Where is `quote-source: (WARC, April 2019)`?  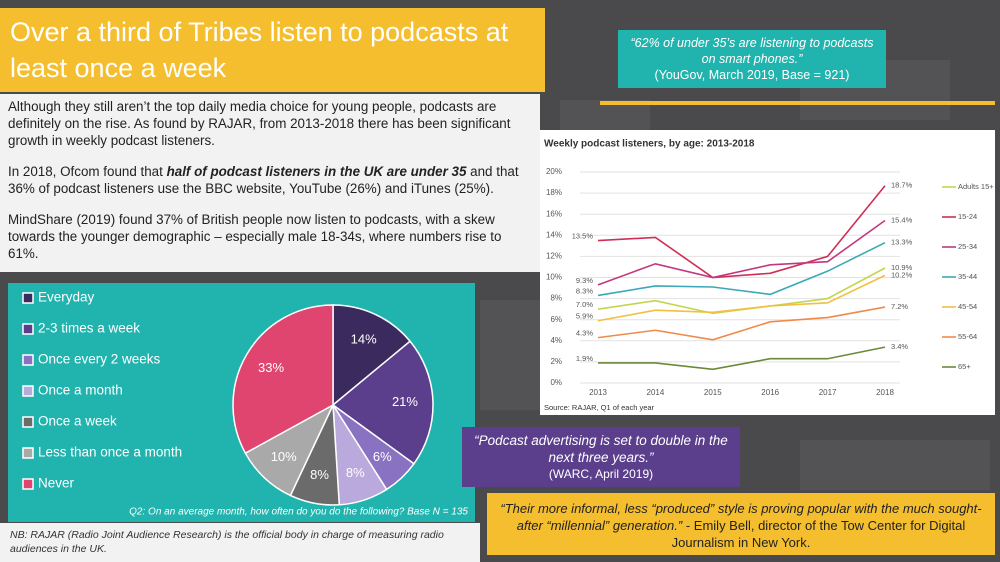
quote-source: (WARC, April 2019) is located at coordinates (601, 474).